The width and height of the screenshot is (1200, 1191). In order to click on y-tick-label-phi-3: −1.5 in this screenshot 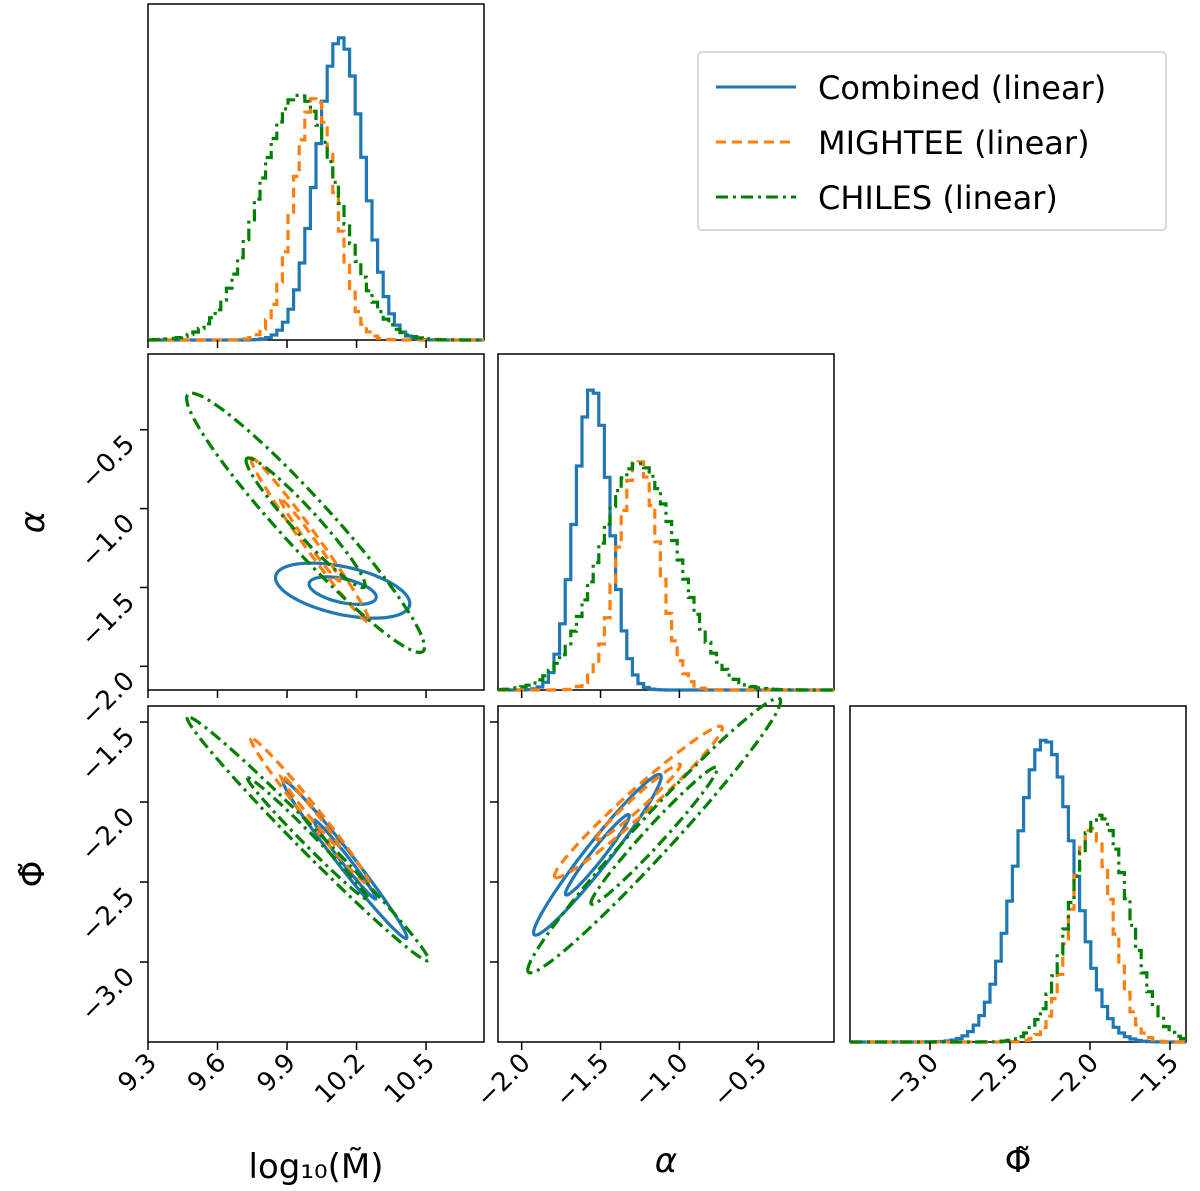, I will do `click(108, 755)`.